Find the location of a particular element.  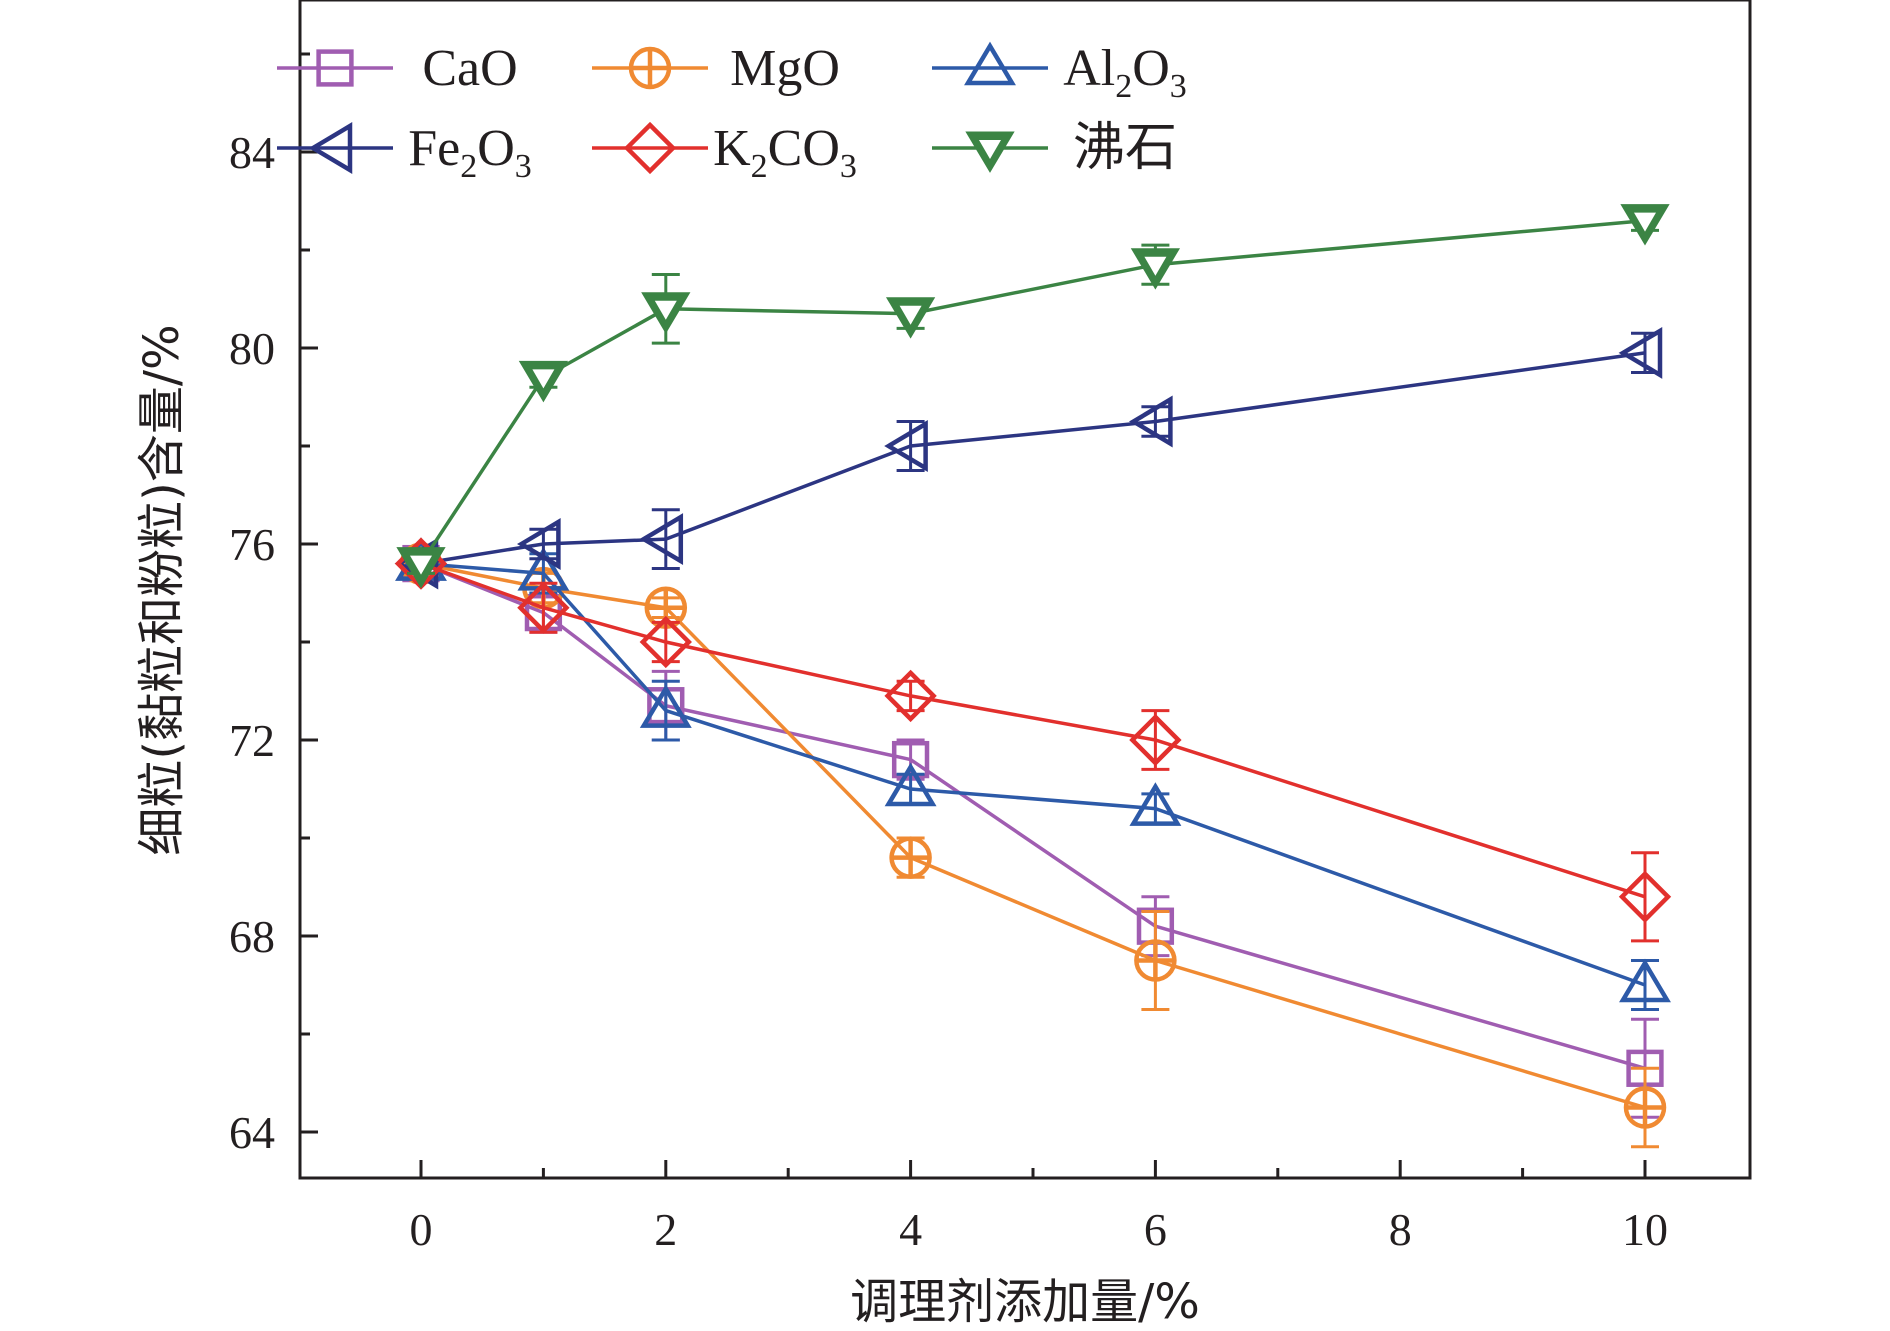

x-tick-label: 4 is located at coordinates (910, 1229).